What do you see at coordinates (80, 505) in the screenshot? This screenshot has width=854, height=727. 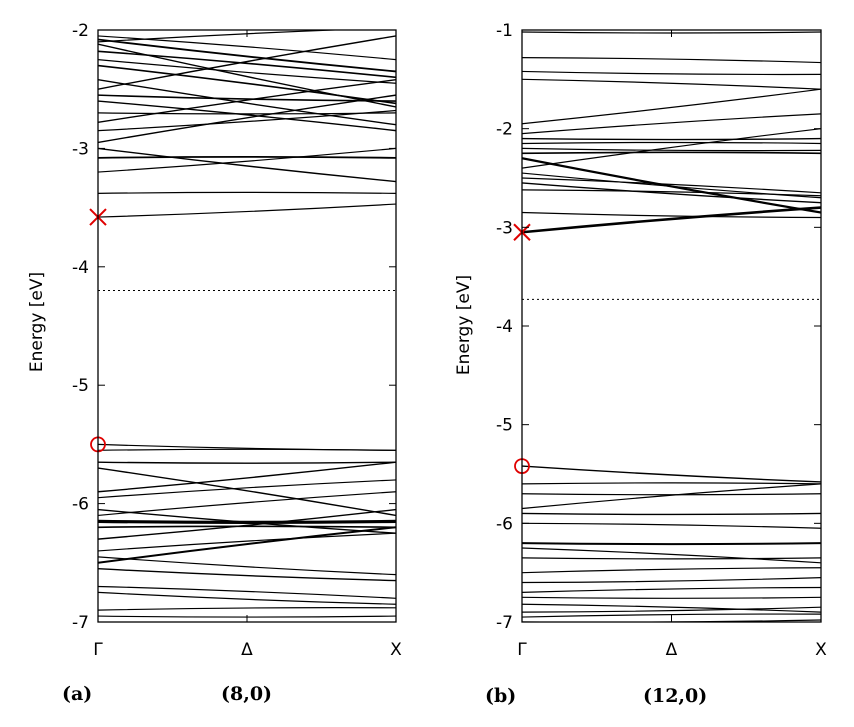 I see `panel-a-ytick-label-4: -6` at bounding box center [80, 505].